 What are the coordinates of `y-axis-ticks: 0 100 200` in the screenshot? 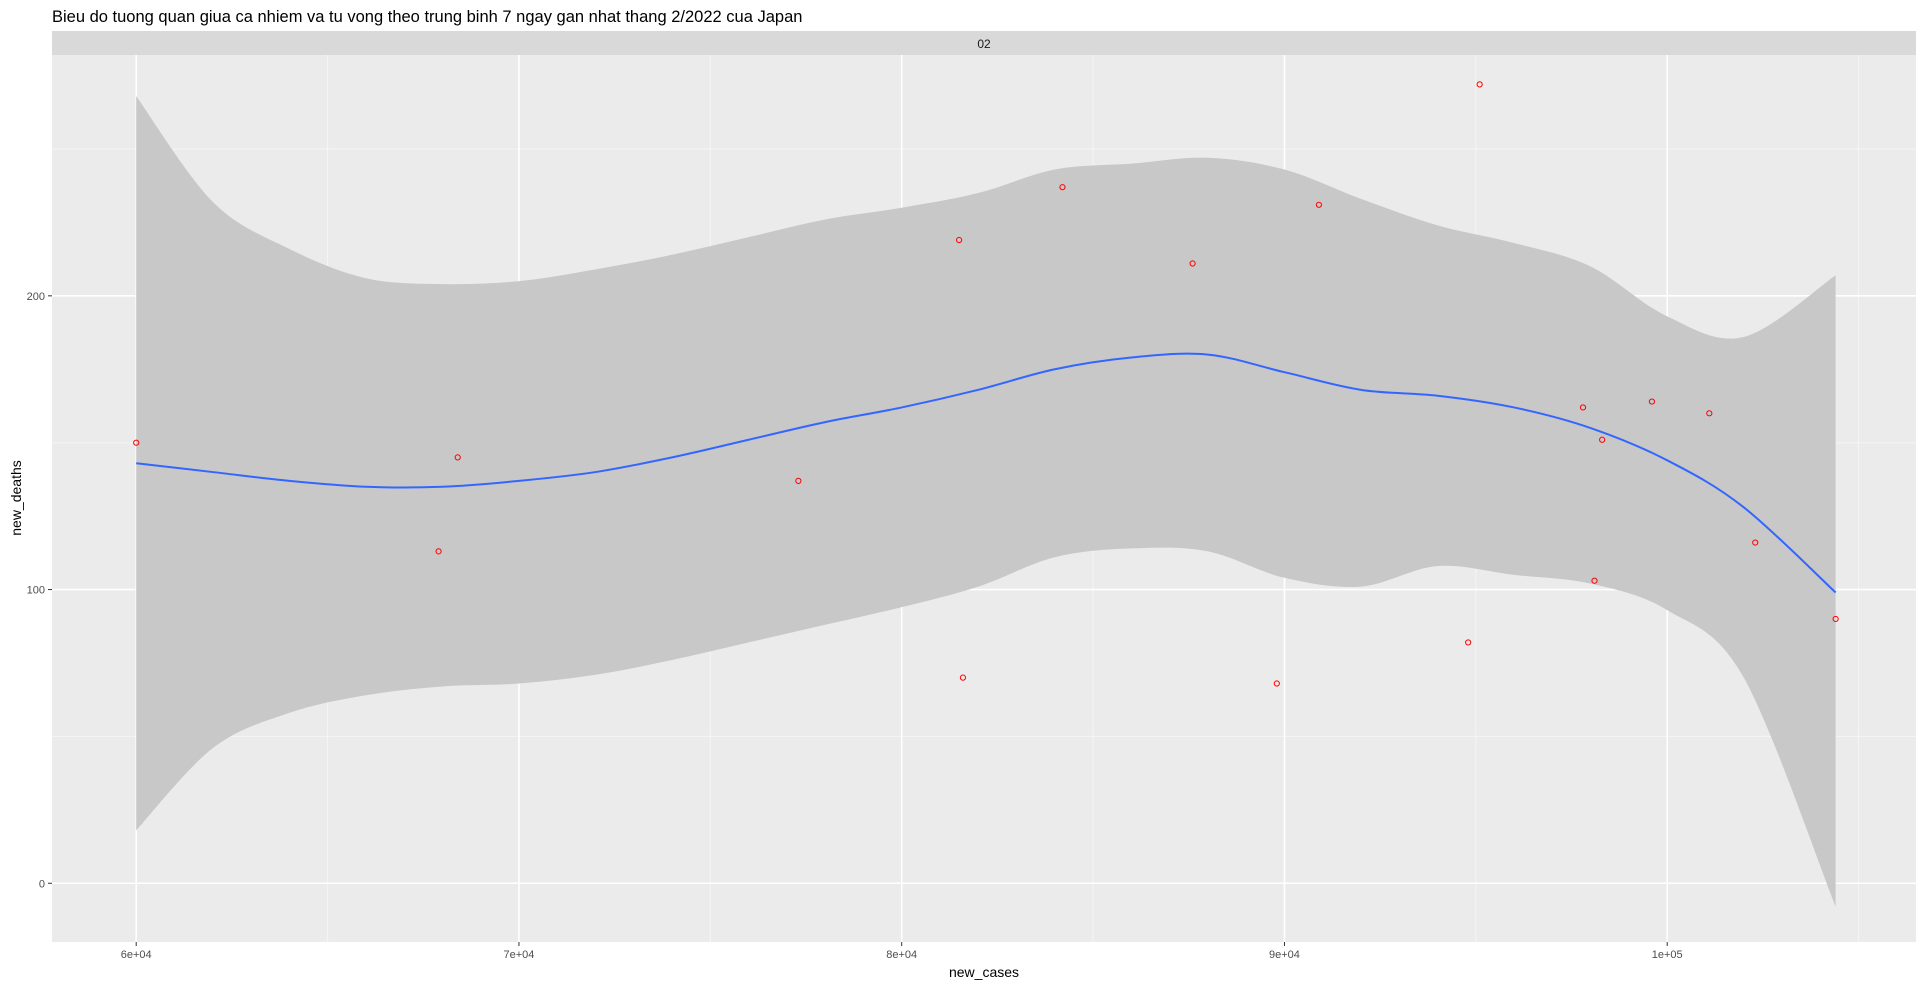 It's located at (39, 590).